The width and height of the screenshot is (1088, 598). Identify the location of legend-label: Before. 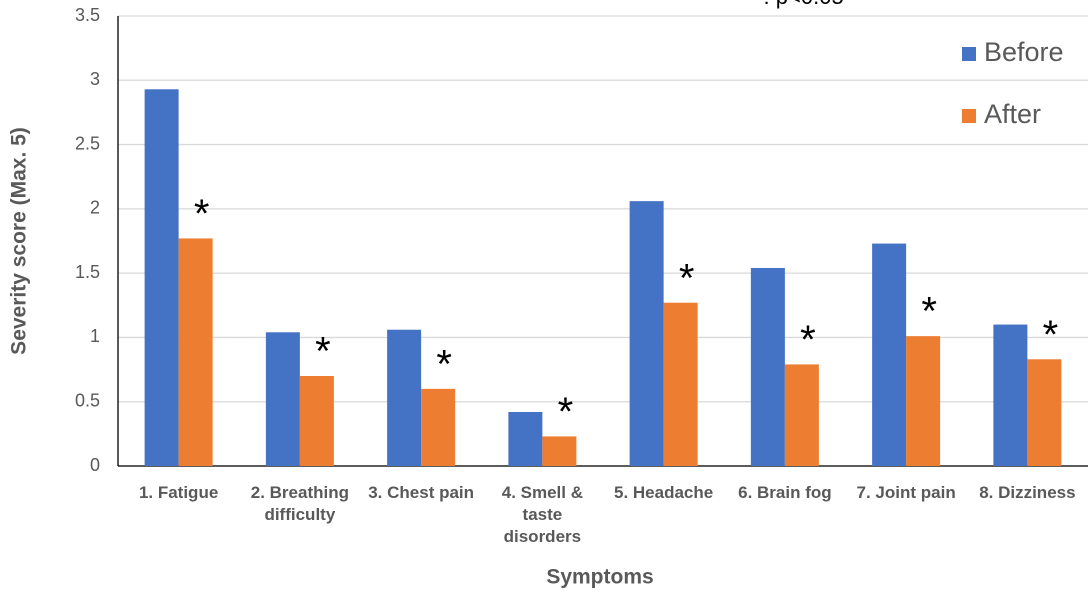
(1024, 52).